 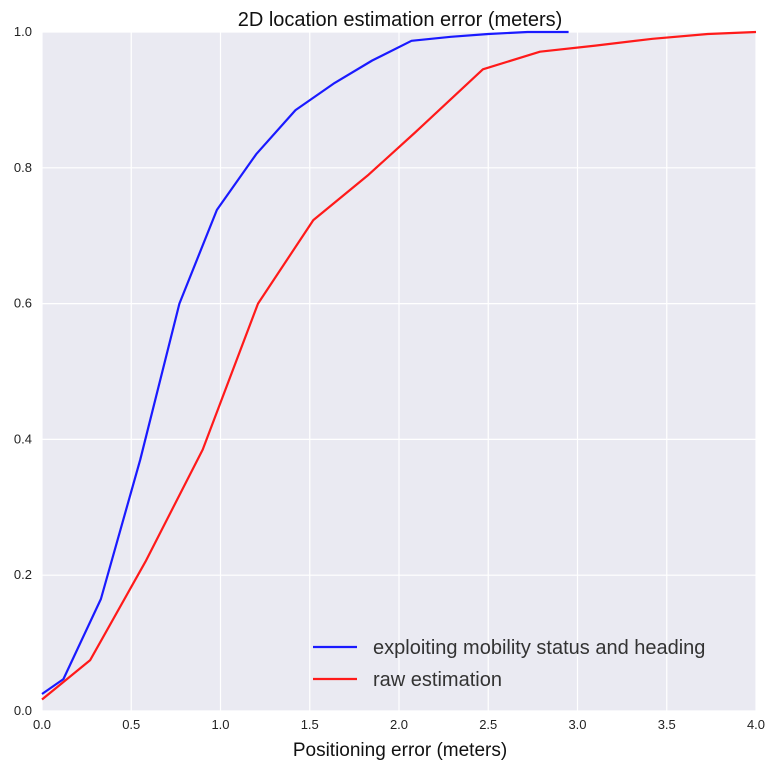 I want to click on x-tick-label: 1.5, so click(x=310, y=724).